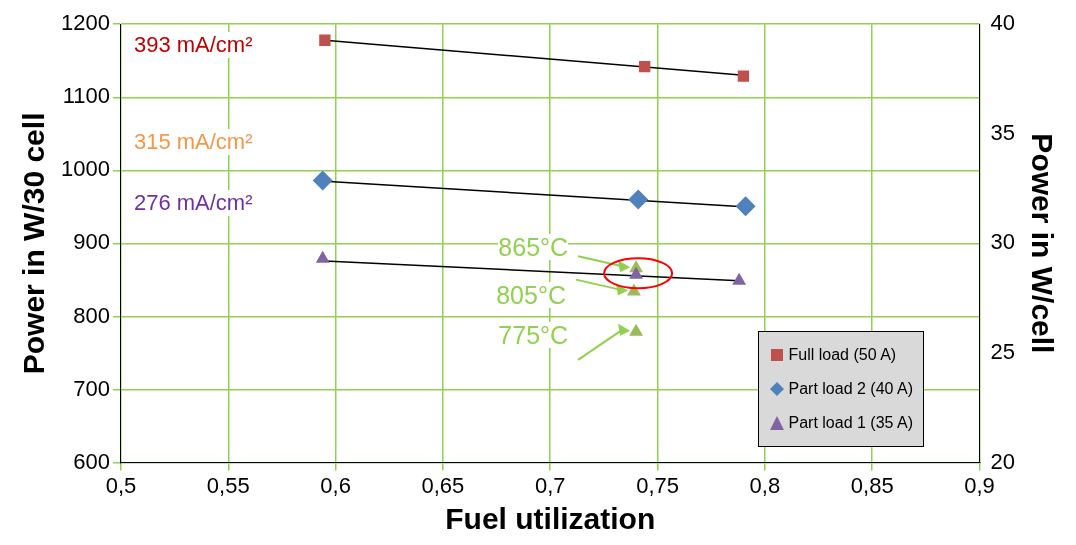  I want to click on x-tick-label: 0,65, so click(443, 485).